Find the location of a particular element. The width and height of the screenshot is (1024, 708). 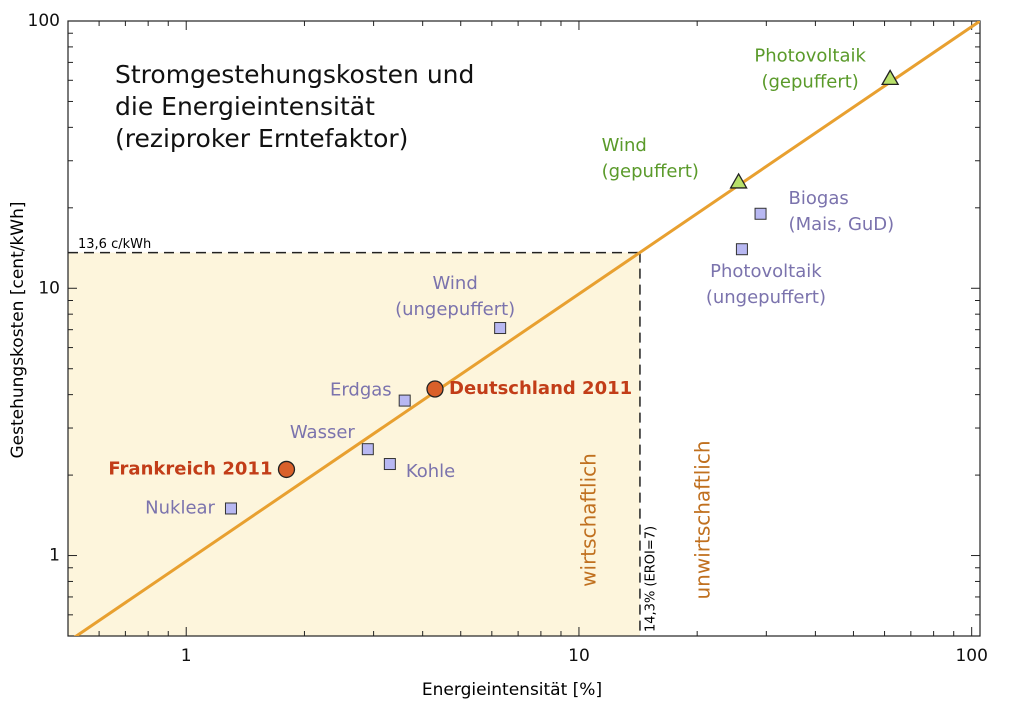

x-tick-label: 10 is located at coordinates (579, 656).